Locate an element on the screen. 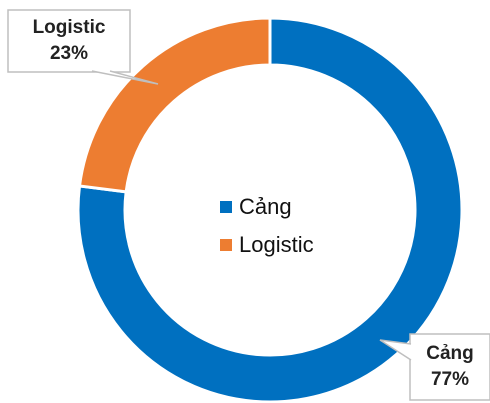 Image resolution: width=490 pixels, height=403 pixels. data-label: Cảng 77% is located at coordinates (434, 367).